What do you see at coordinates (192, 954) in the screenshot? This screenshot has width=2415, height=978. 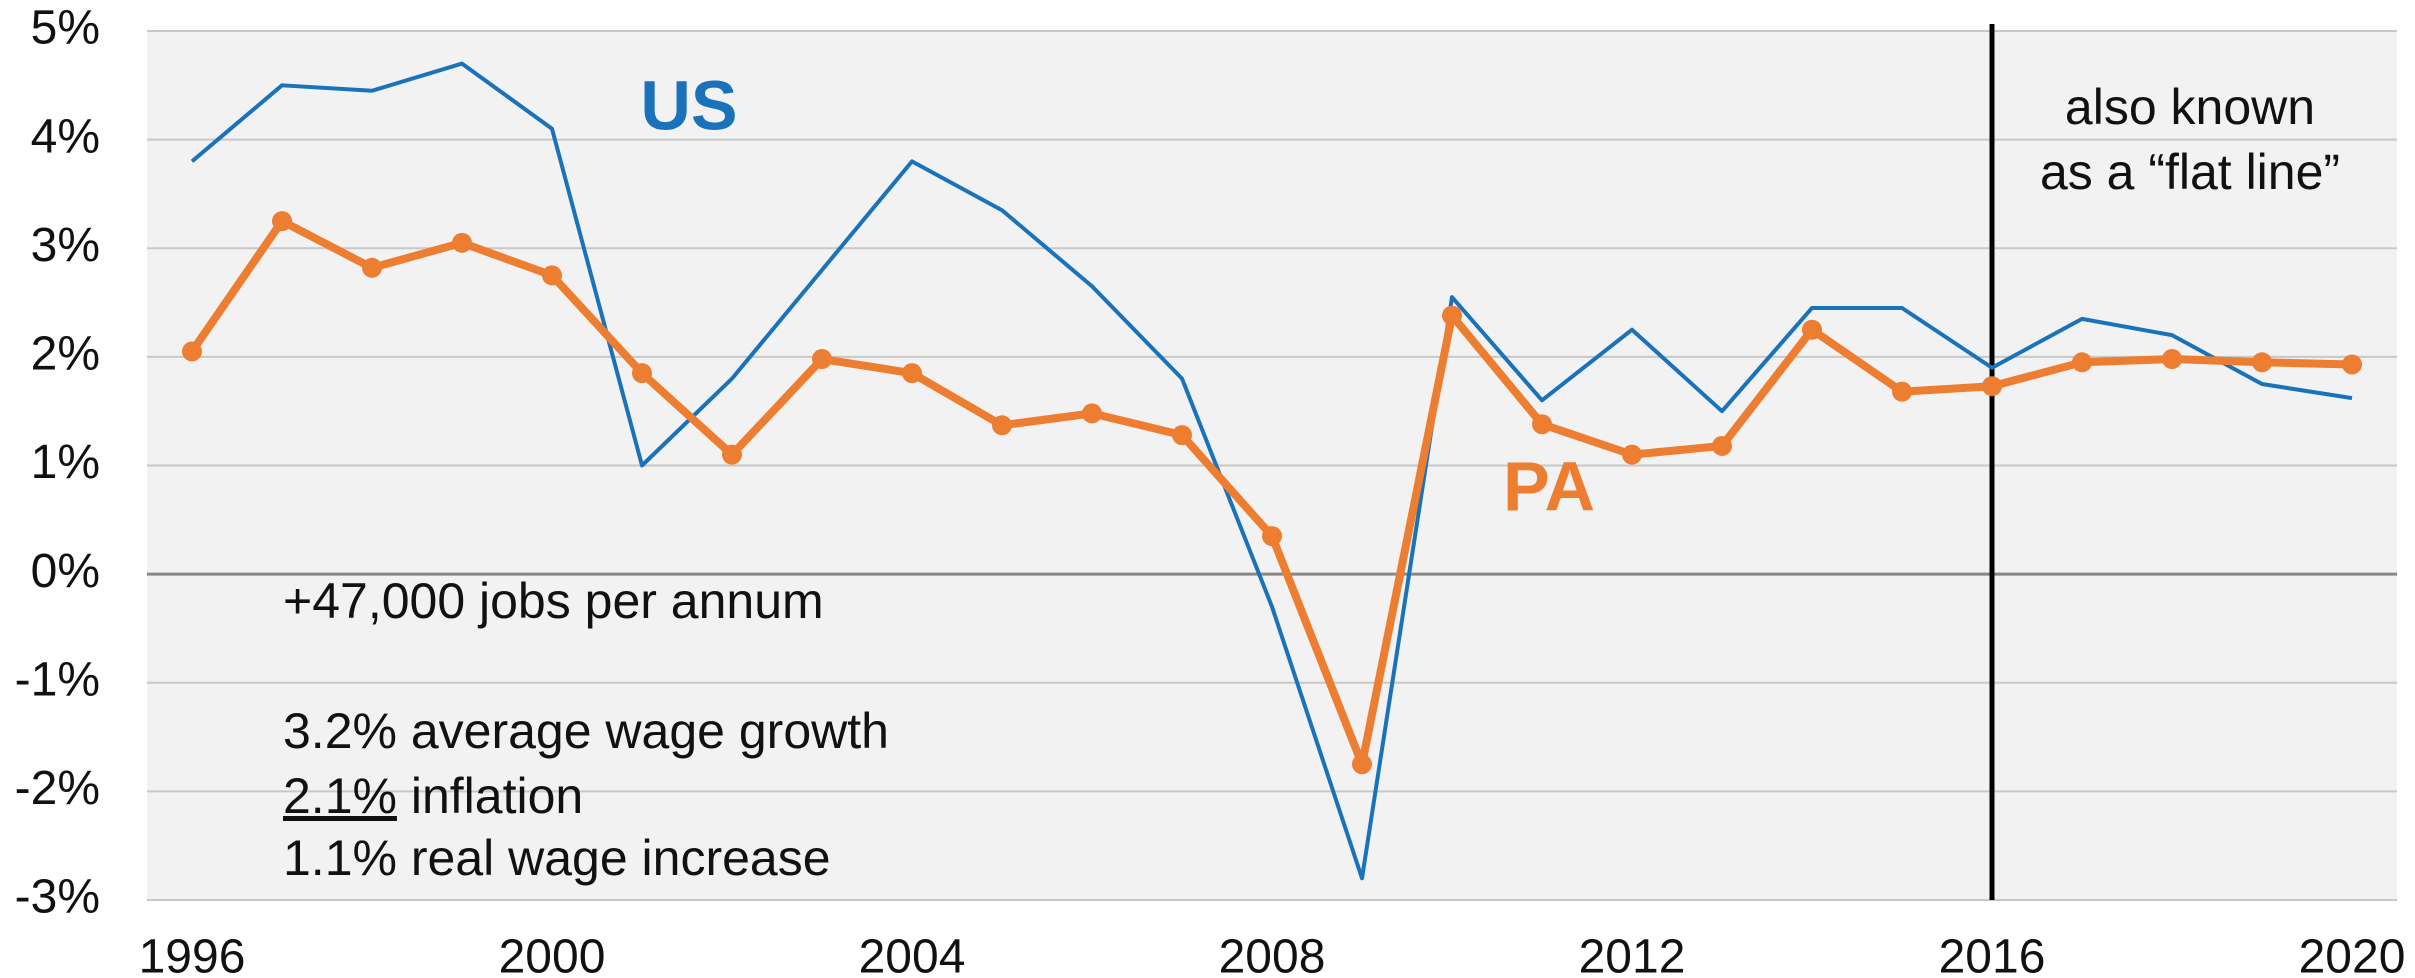 I see `x-tick-label: 1996` at bounding box center [192, 954].